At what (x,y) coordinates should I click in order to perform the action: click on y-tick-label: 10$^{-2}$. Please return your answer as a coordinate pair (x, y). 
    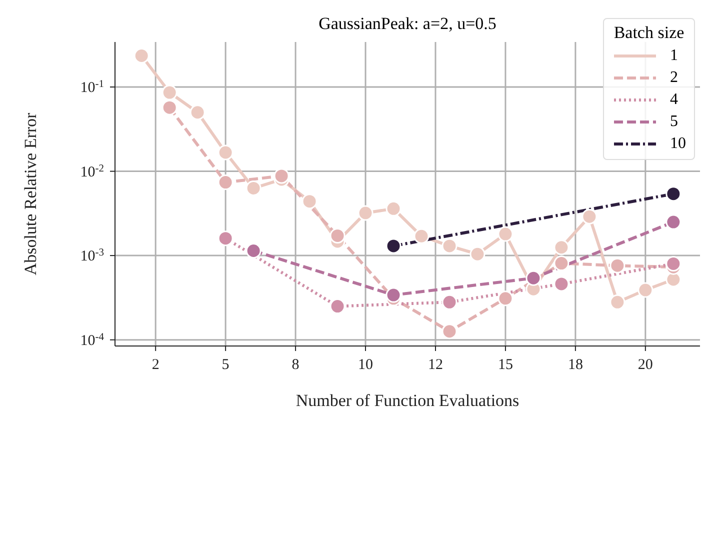
    Looking at the image, I should click on (92, 171).